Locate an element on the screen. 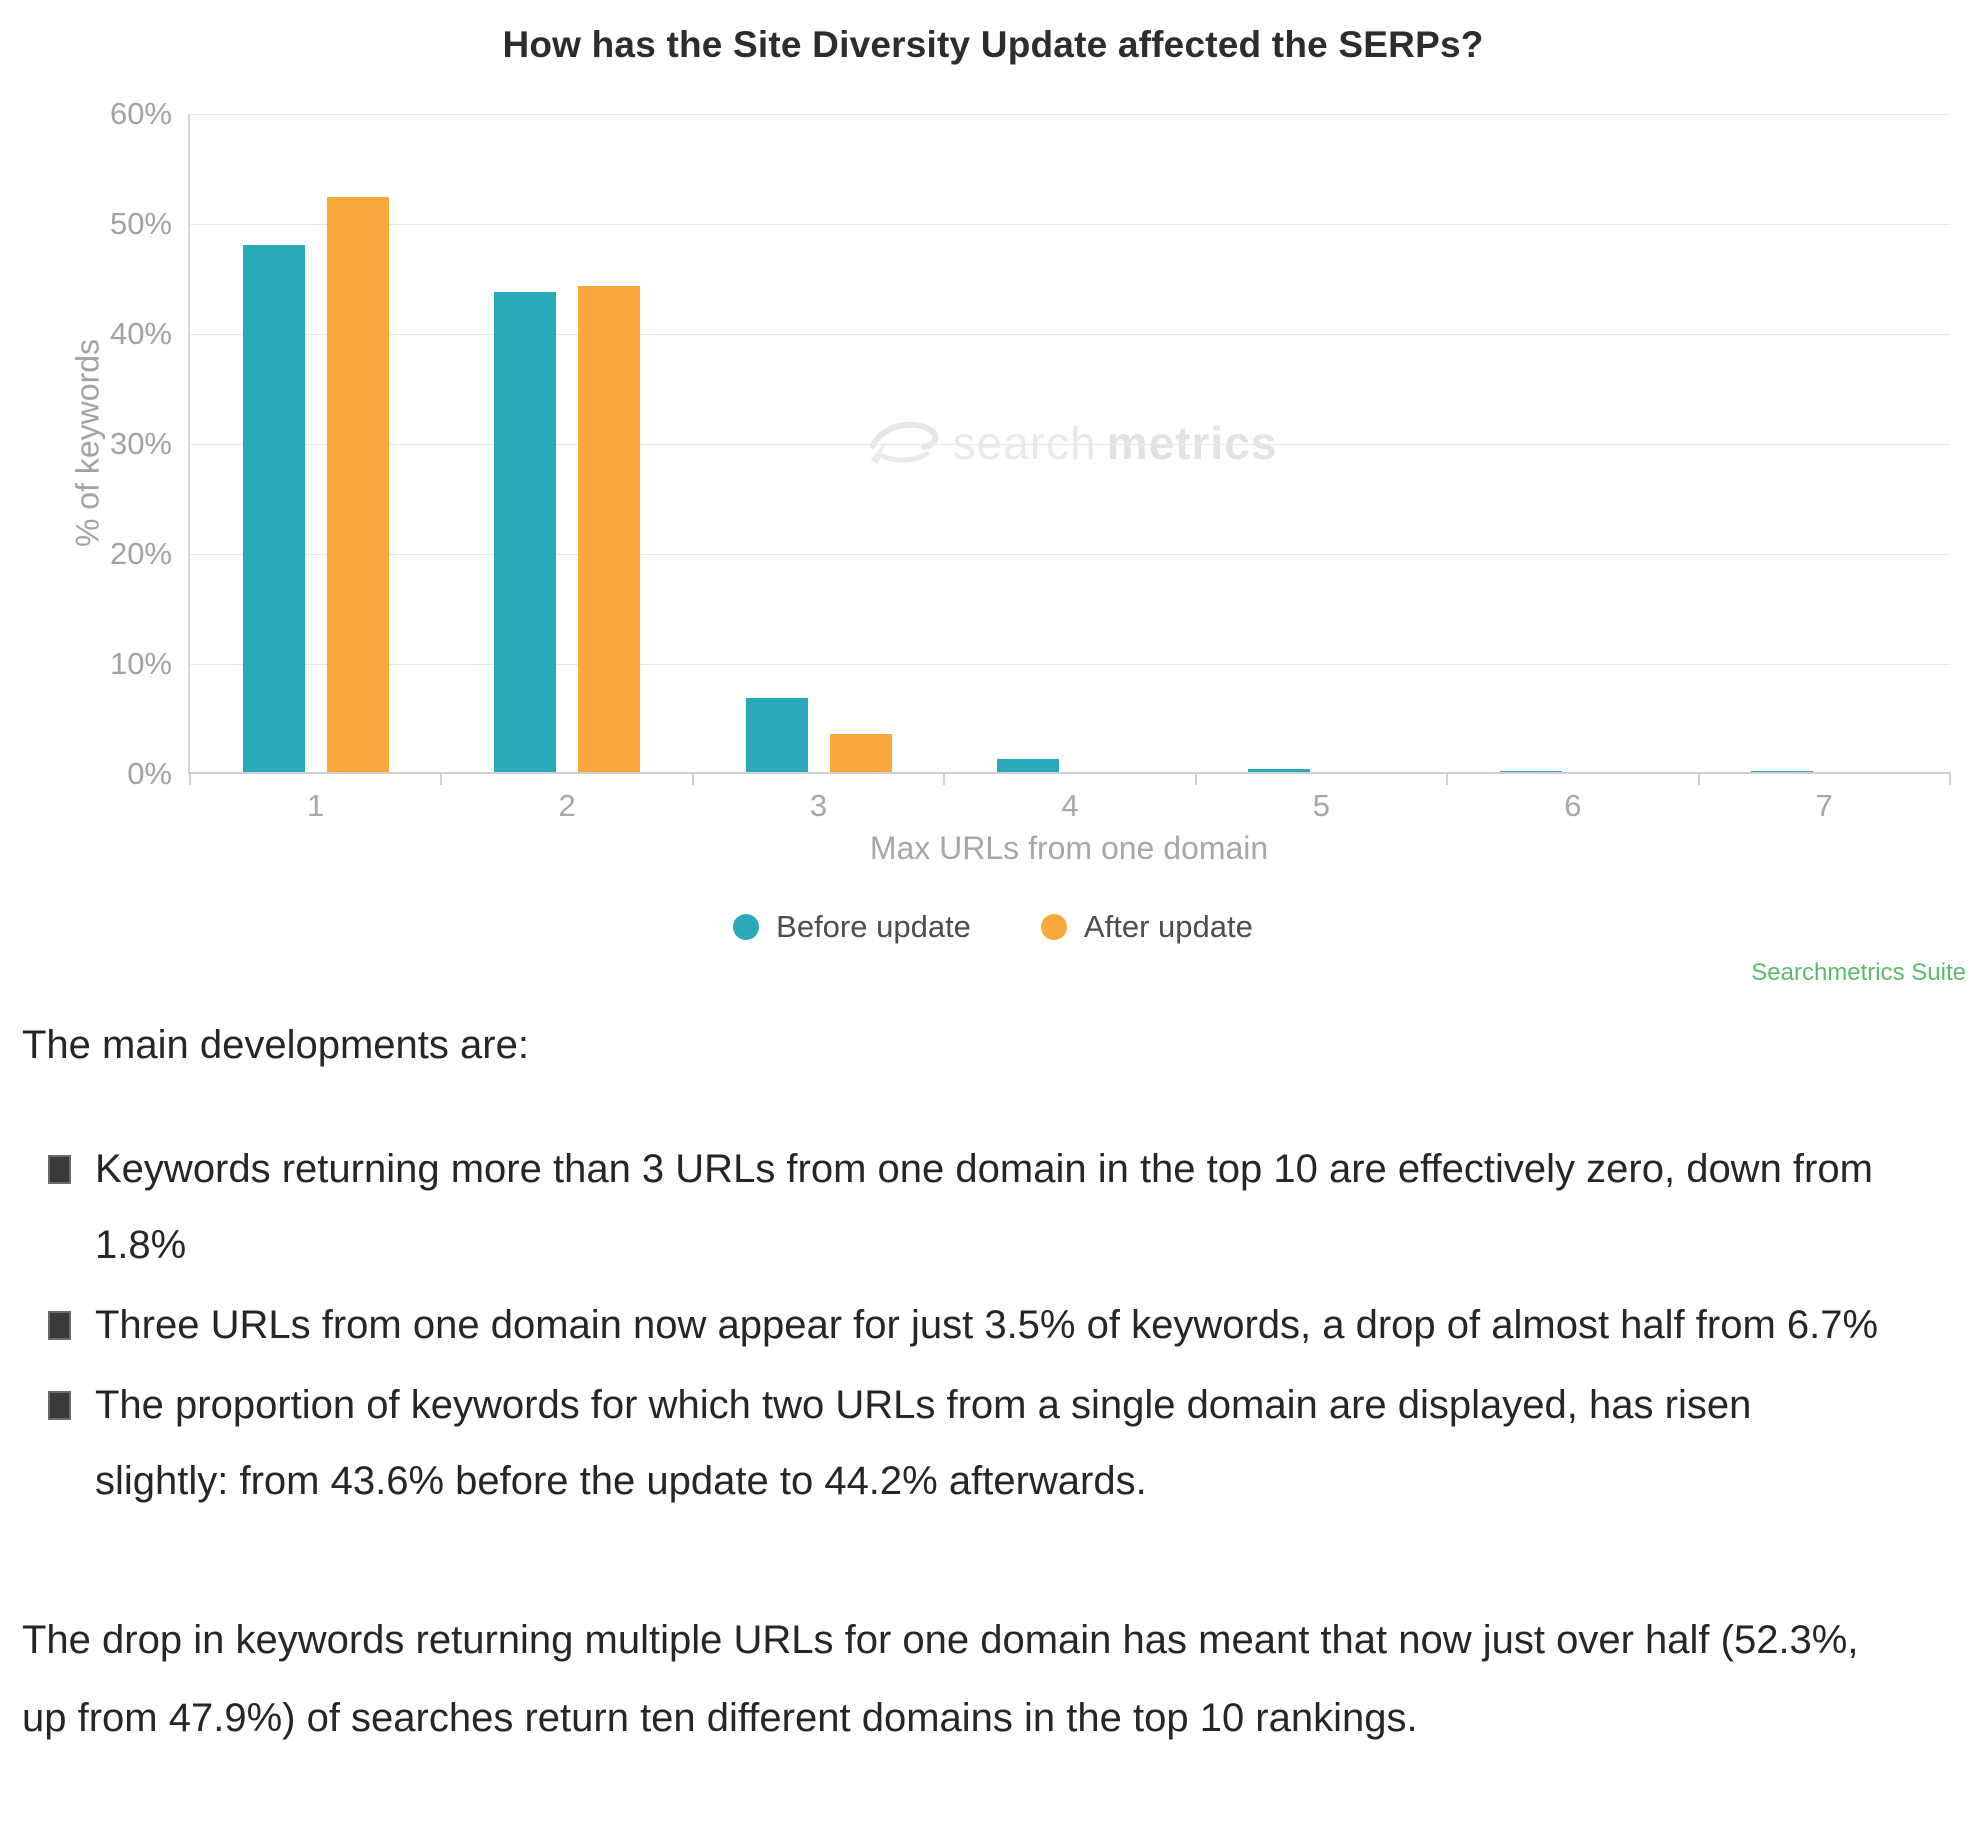  x-tick-label: 1 is located at coordinates (316, 805).